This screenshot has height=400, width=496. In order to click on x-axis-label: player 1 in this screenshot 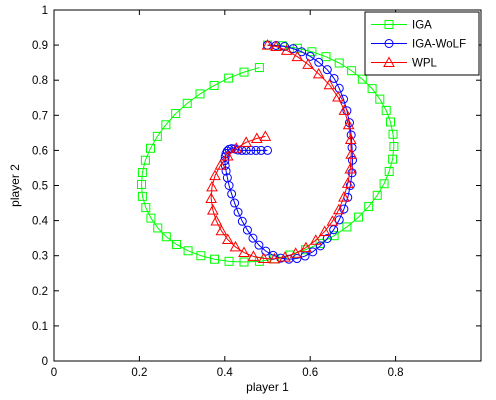, I will do `click(267, 387)`.